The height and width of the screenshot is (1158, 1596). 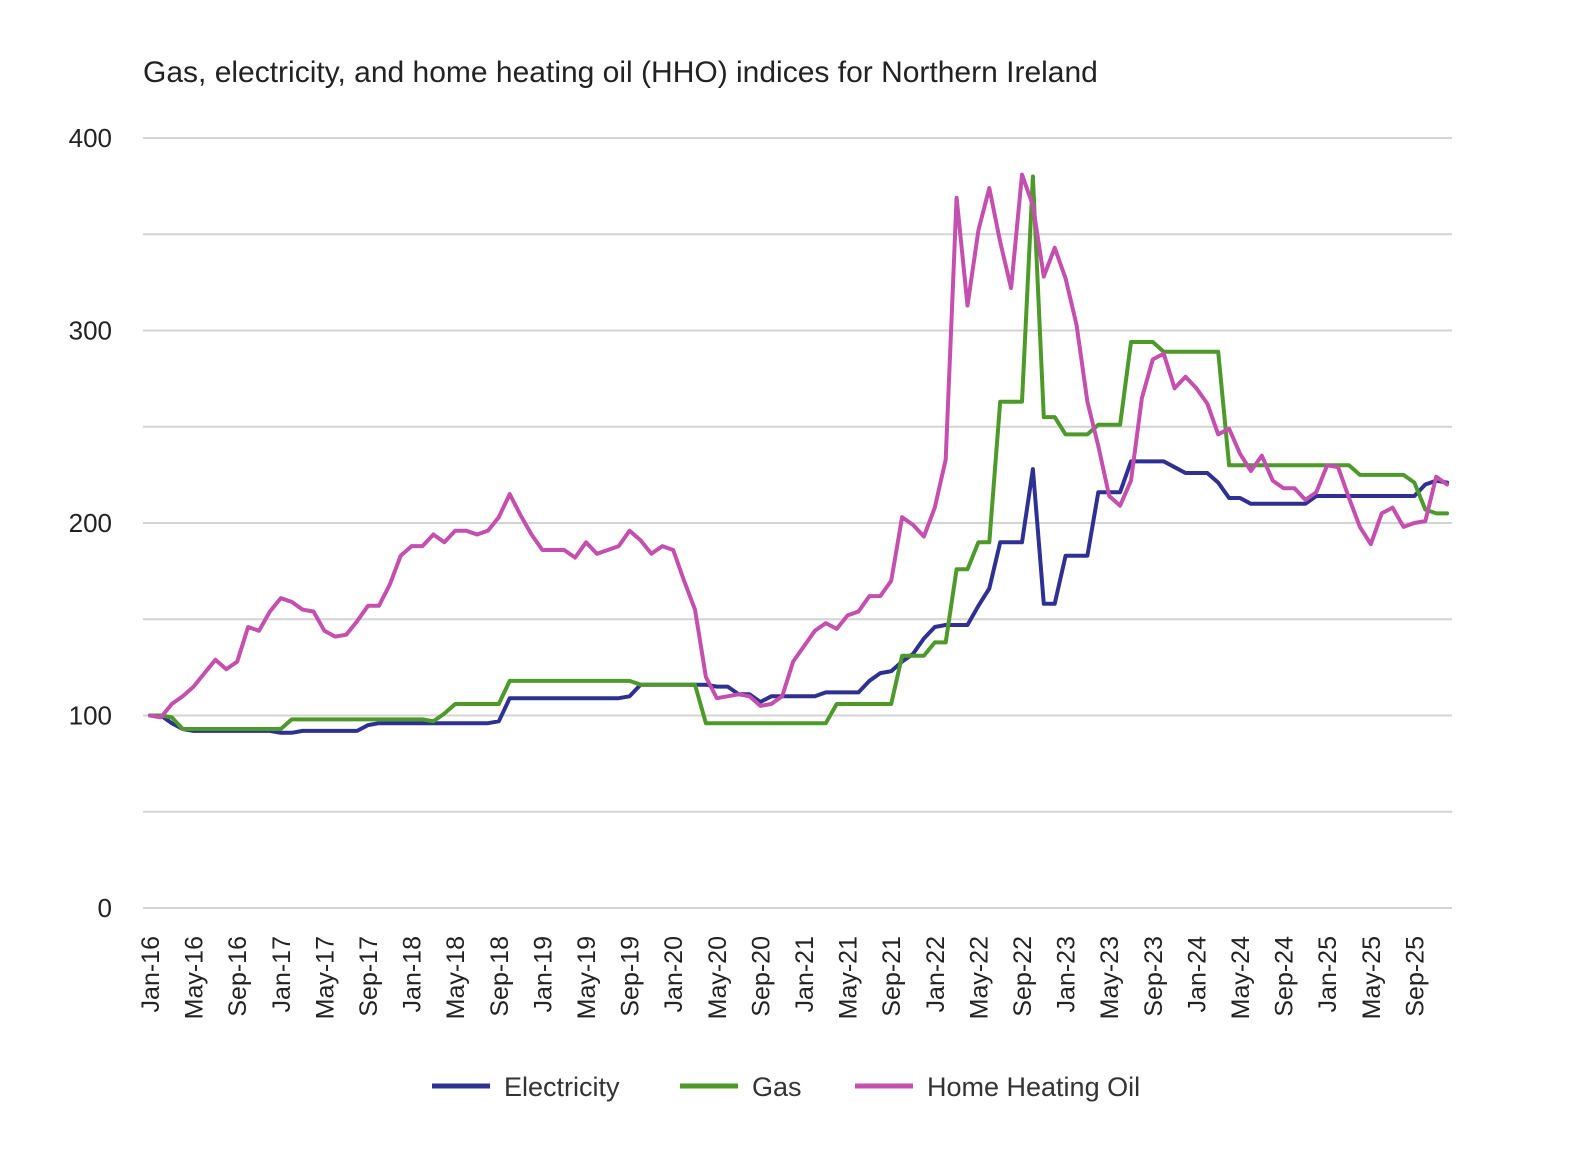 What do you see at coordinates (413, 974) in the screenshot?
I see `x-tick-label: Jan-18` at bounding box center [413, 974].